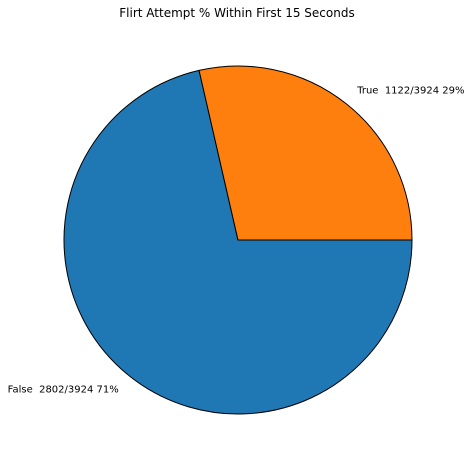 The image size is (472, 465). I want to click on pie-label-true: True 1122/3924 29%, so click(410, 90).